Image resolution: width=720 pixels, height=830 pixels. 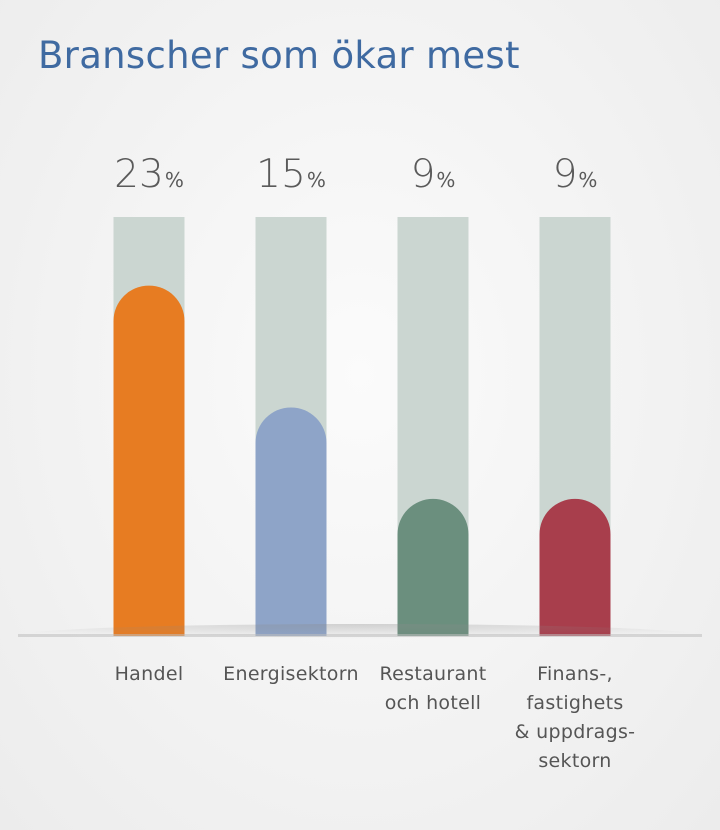 What do you see at coordinates (575, 567) in the screenshot?
I see `bar-finans` at bounding box center [575, 567].